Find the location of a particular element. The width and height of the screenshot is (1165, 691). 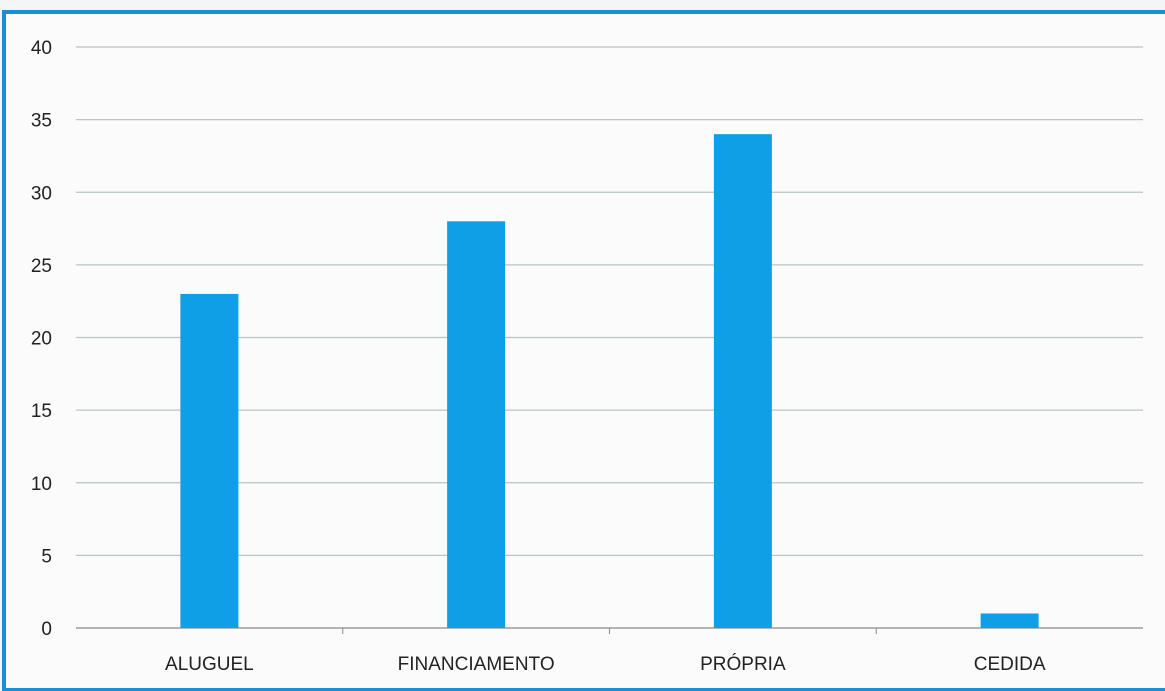

y-tick-label: 35 is located at coordinates (41, 121).